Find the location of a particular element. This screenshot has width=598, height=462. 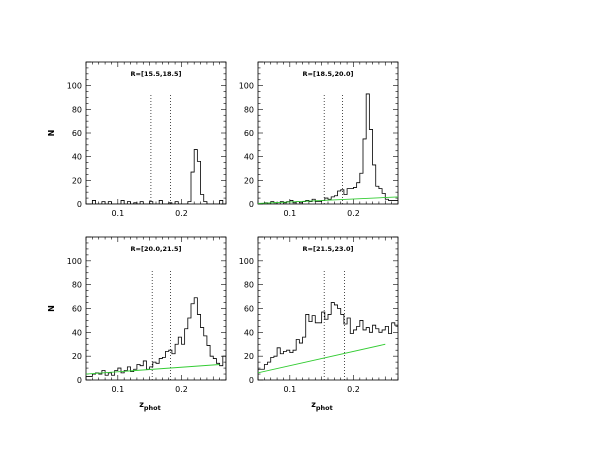

panel-title: R=[20.0,21.5] is located at coordinates (156, 249).